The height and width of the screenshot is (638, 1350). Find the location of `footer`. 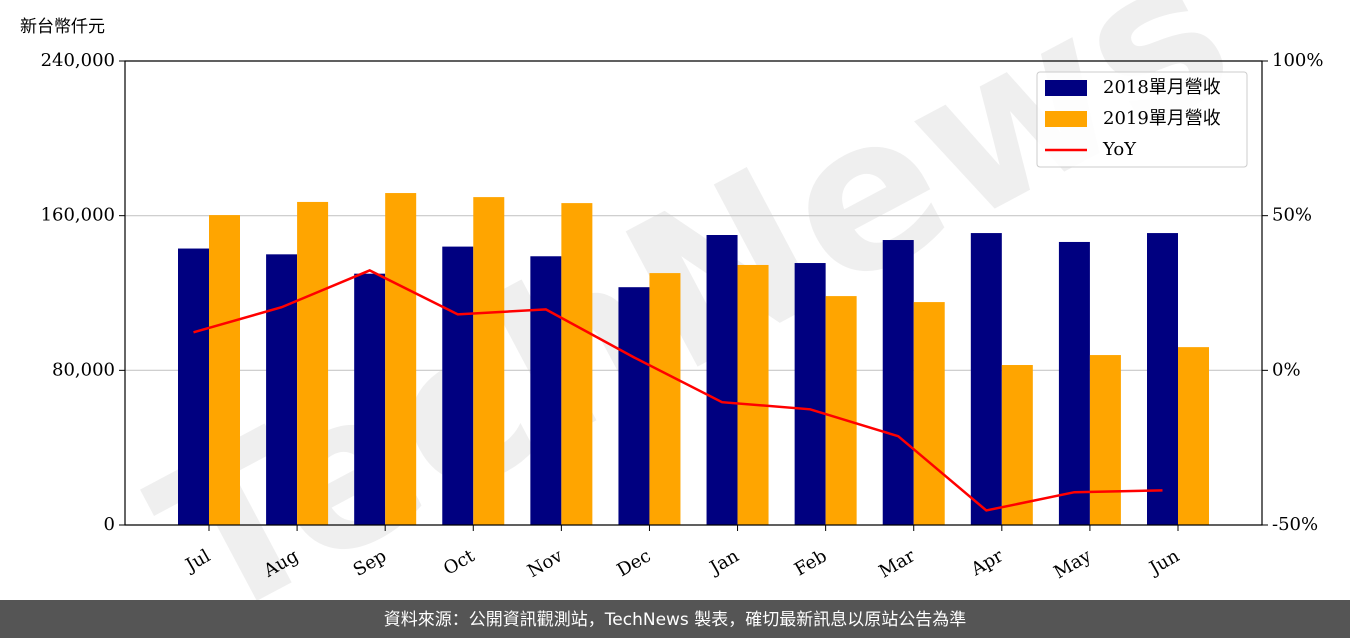

footer is located at coordinates (675, 619).